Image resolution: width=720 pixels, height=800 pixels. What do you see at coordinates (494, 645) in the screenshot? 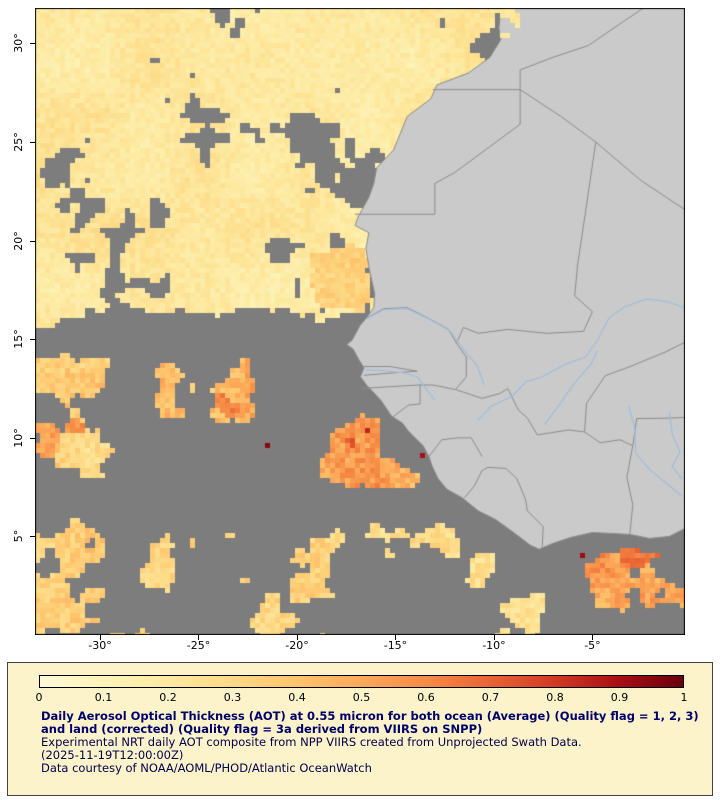
I see `lon-tick-label: -10°` at bounding box center [494, 645].